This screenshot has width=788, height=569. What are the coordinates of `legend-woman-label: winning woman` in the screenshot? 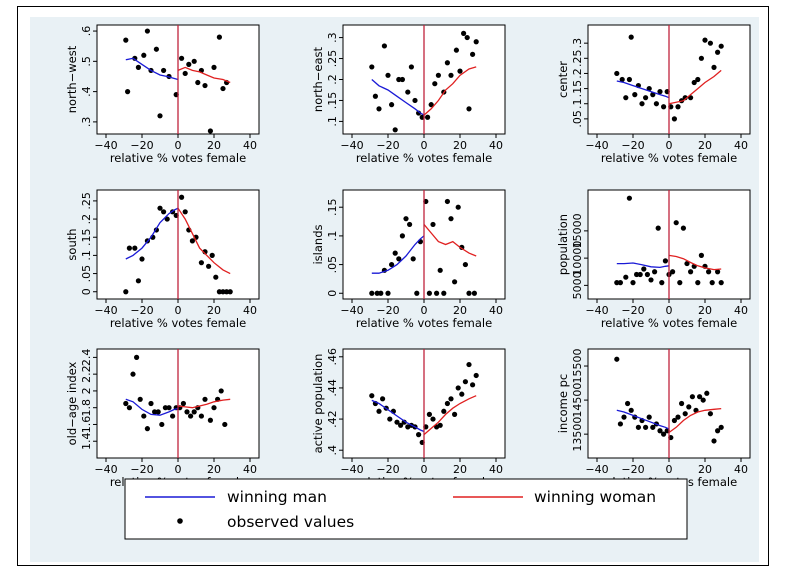 It's located at (595, 497).